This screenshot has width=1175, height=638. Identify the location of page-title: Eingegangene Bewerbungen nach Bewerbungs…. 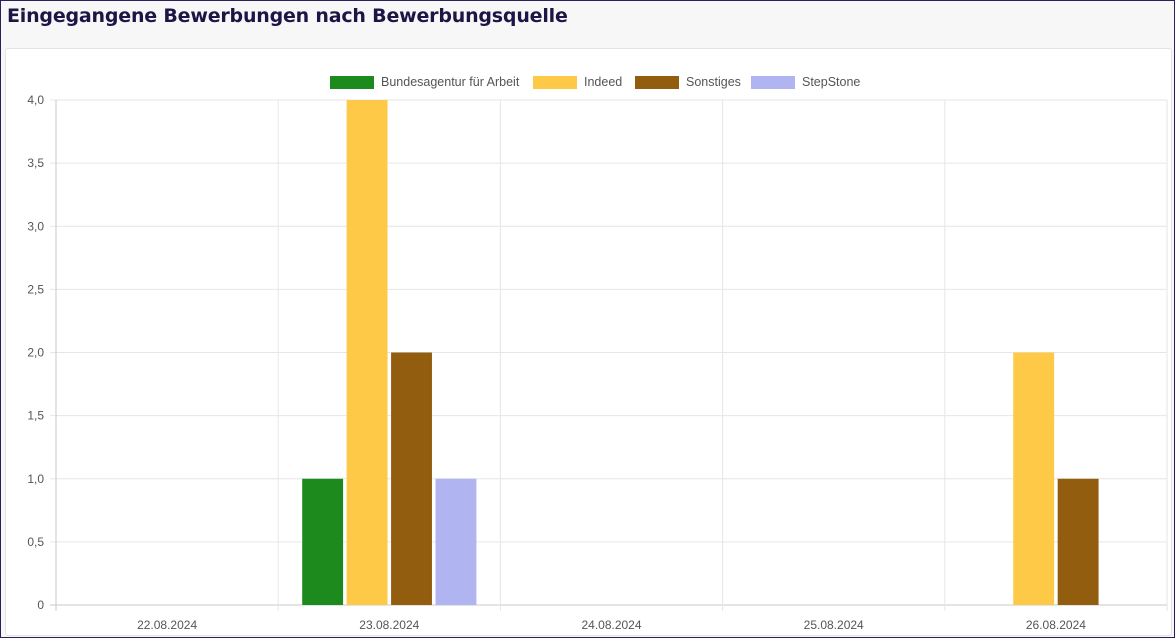
(287, 16).